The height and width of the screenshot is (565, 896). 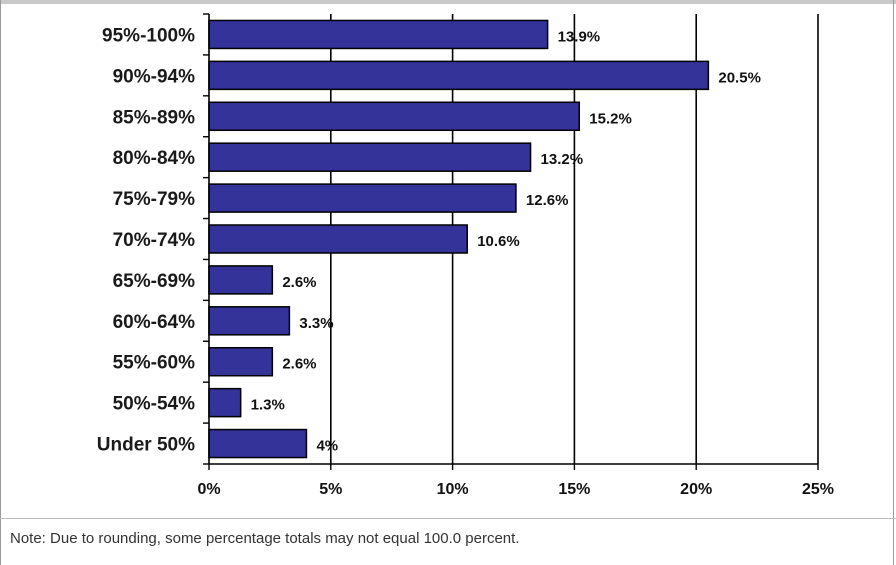 I want to click on value-label-6: 2.6%, so click(x=299, y=282).